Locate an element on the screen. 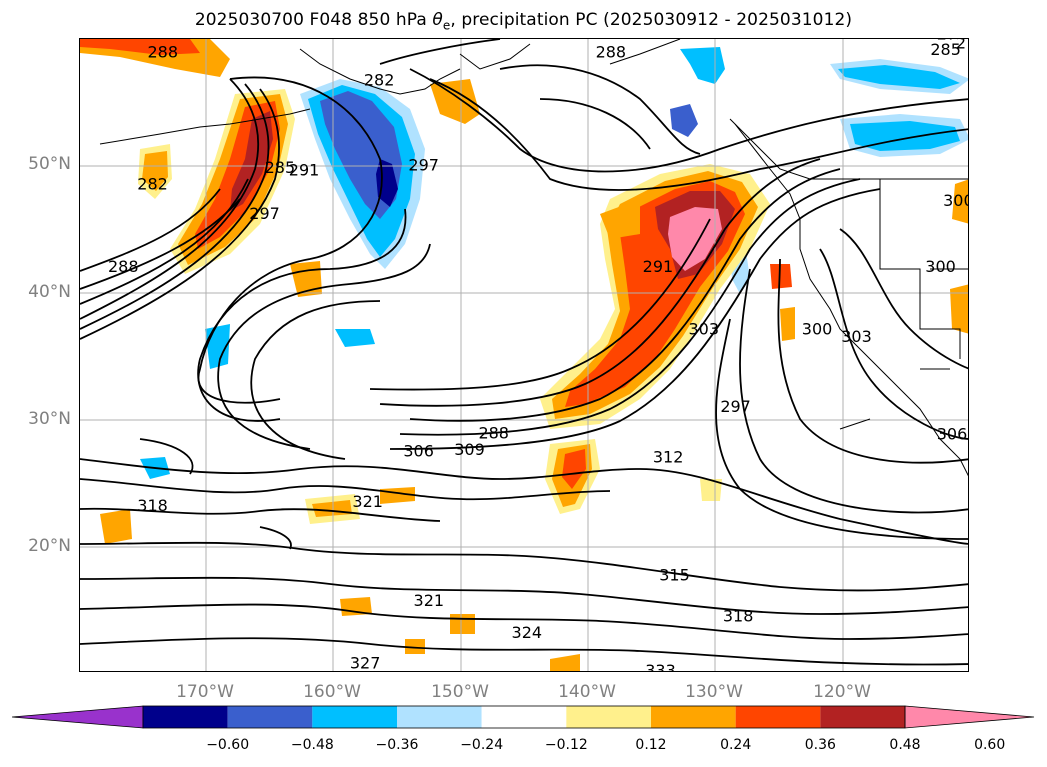 The image size is (1047, 767). contour-label: 324 is located at coordinates (527, 632).